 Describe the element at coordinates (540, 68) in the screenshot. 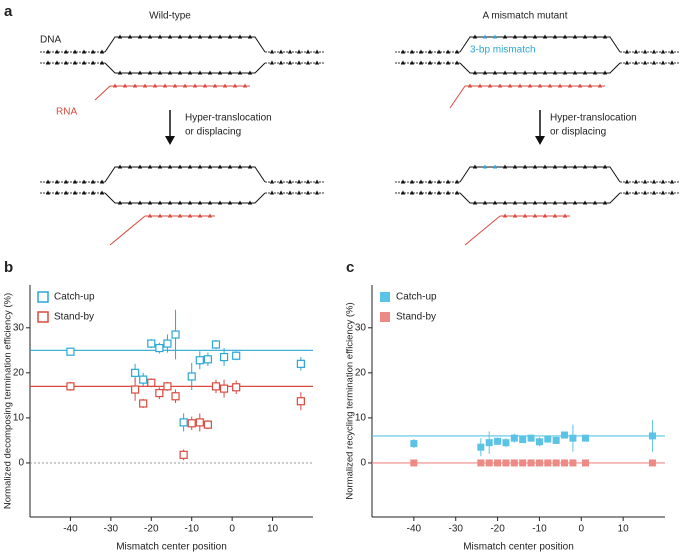

I see `strand` at that location.